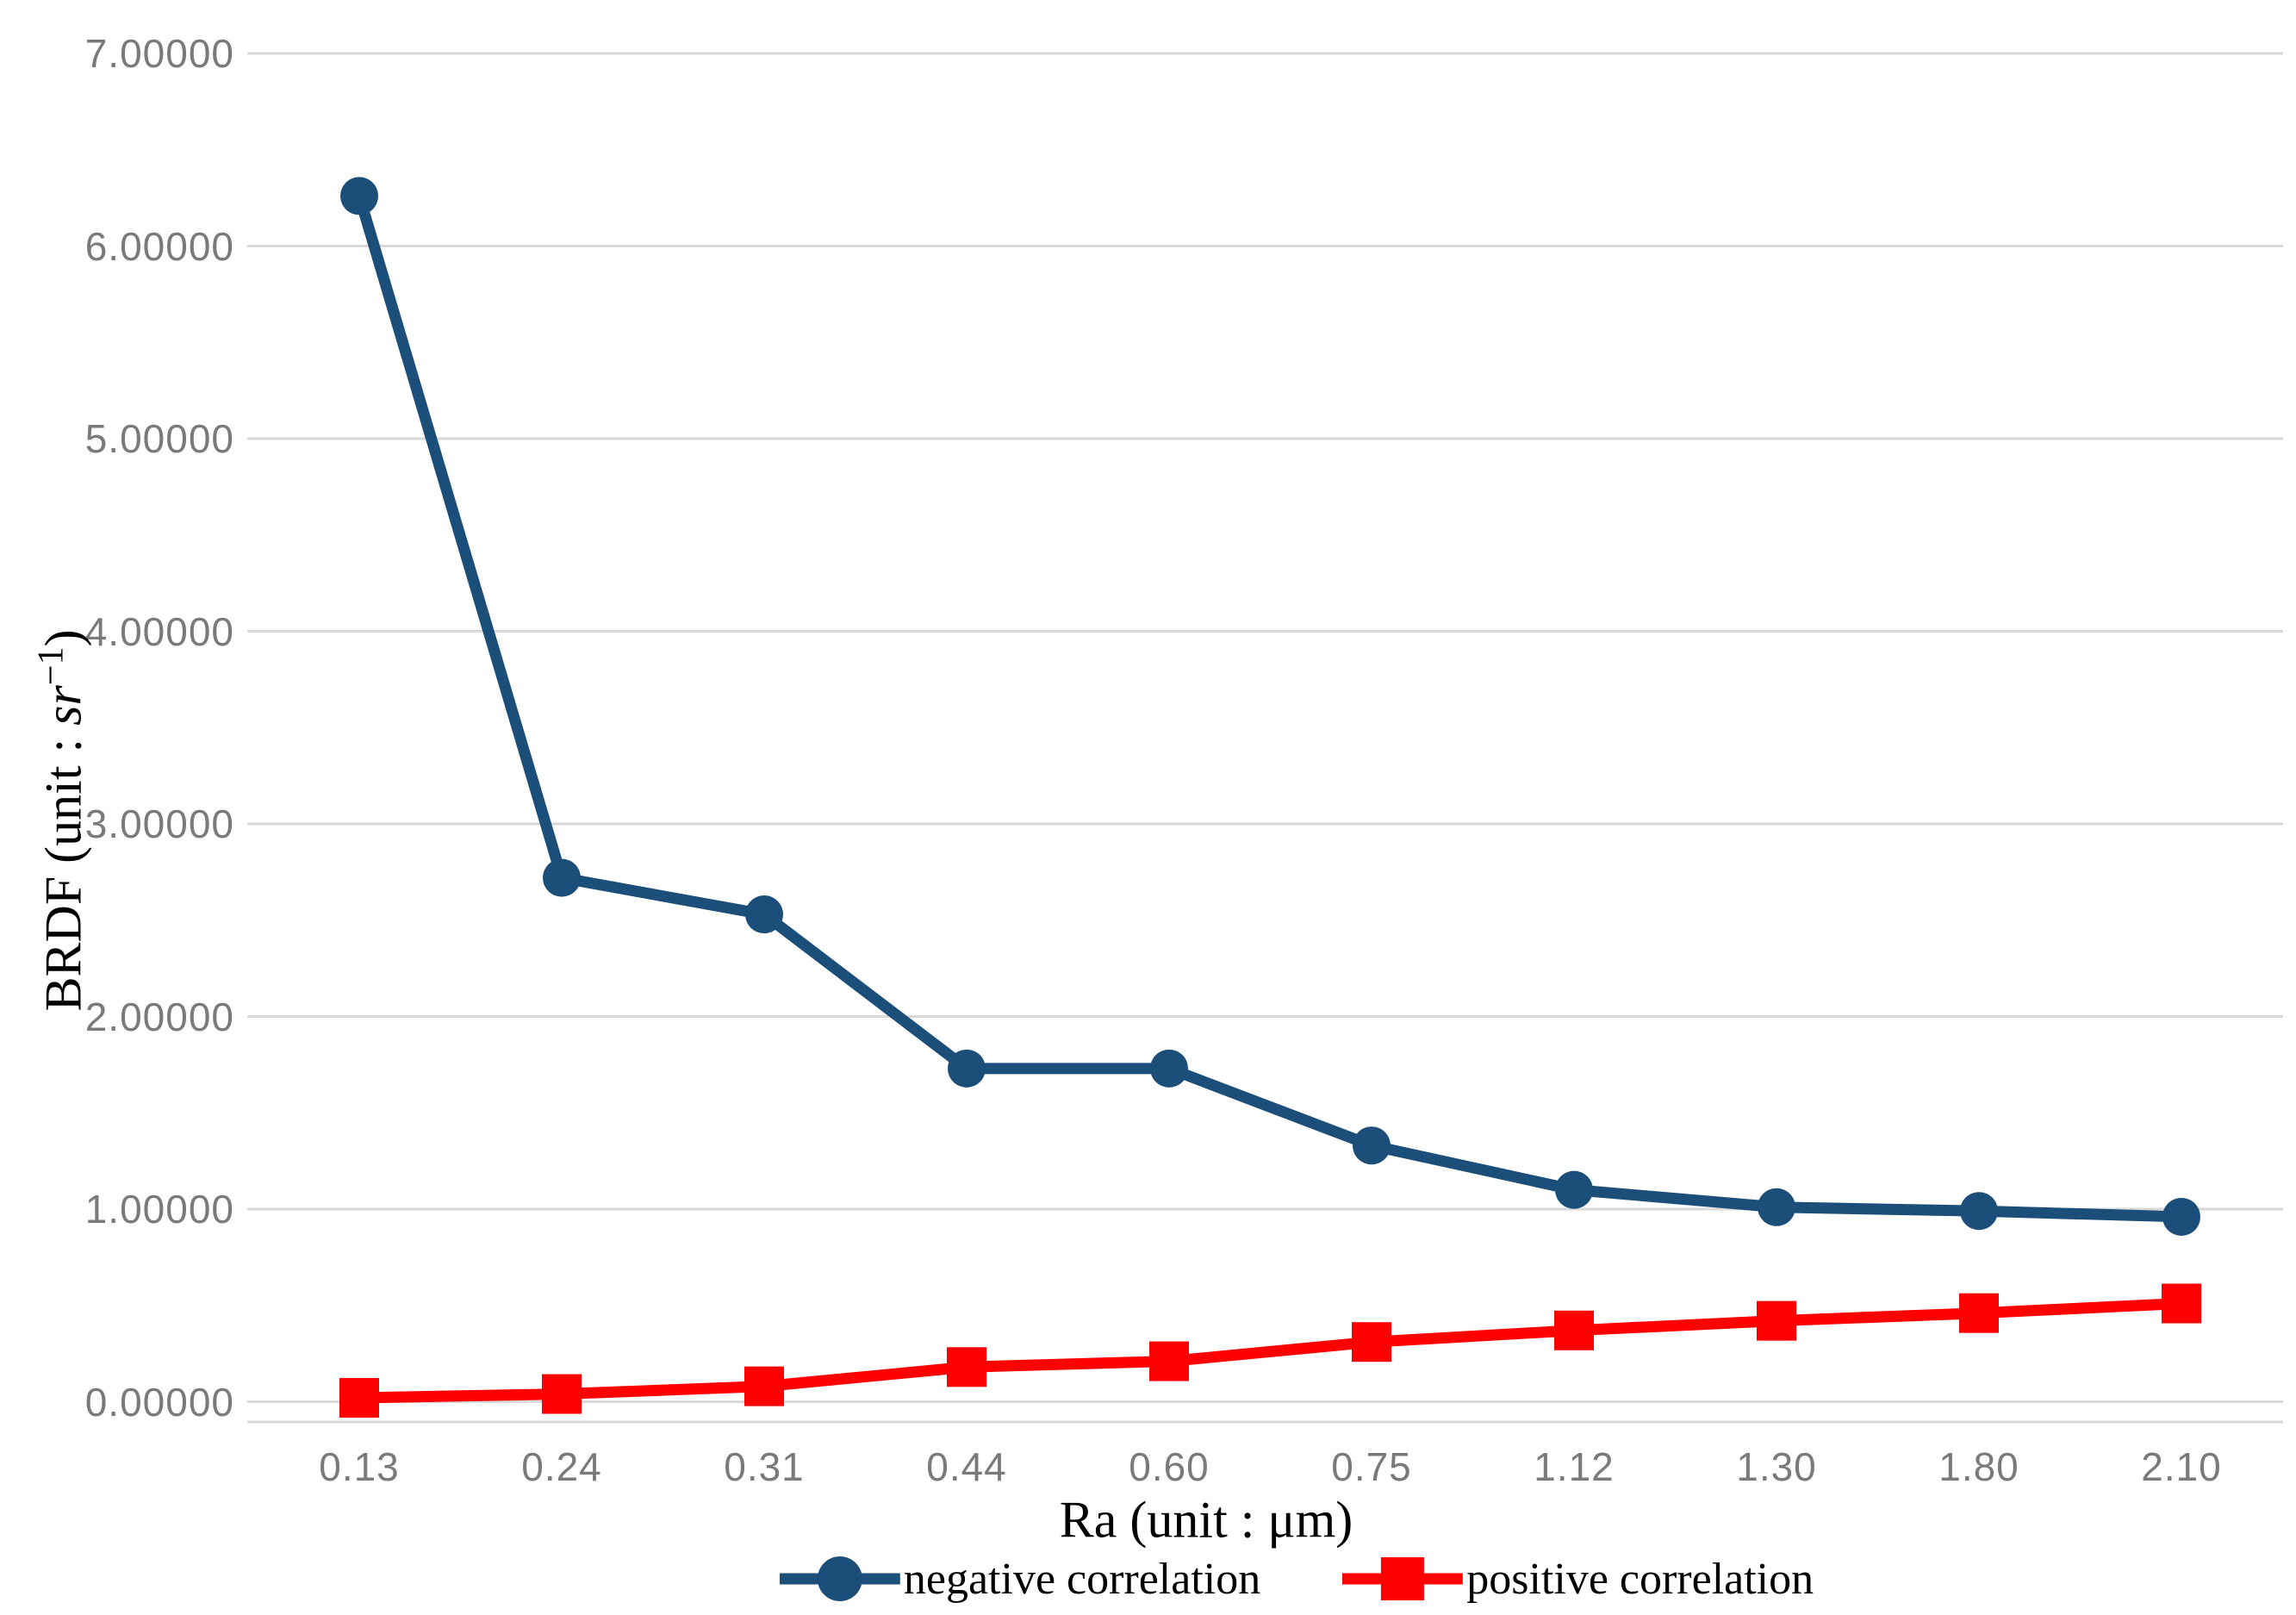  What do you see at coordinates (1082, 1579) in the screenshot?
I see `legend-label: negative correlation` at bounding box center [1082, 1579].